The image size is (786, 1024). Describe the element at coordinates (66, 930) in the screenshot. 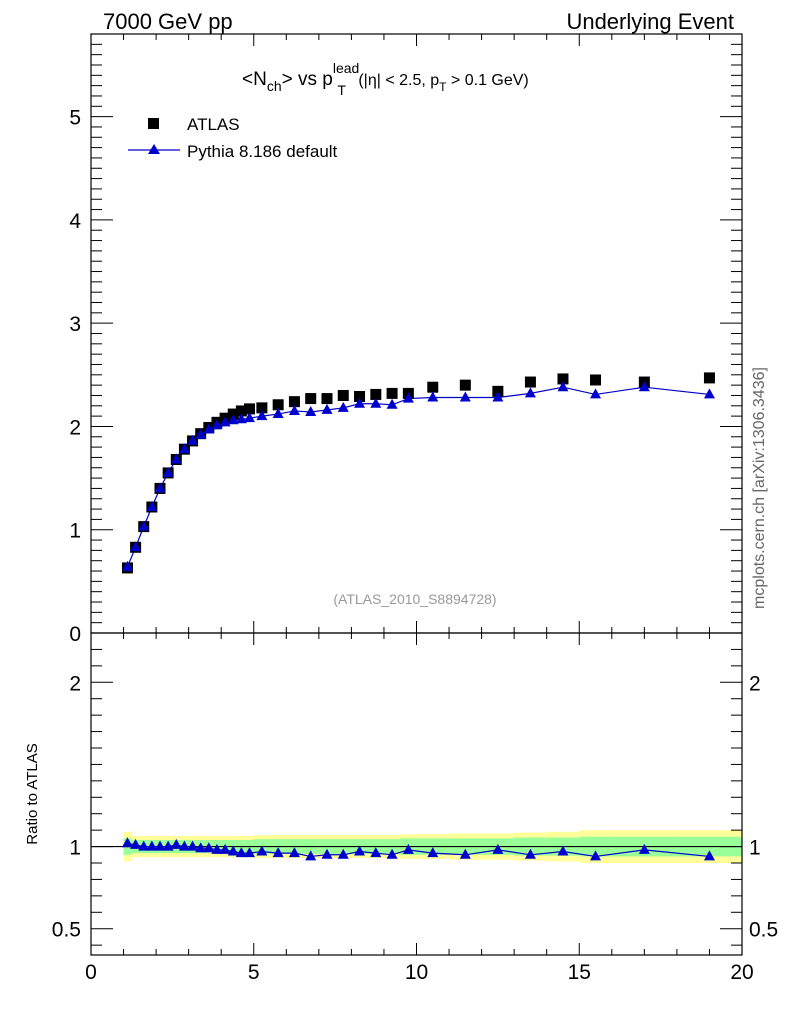

I see `ratio-y-tick-label: 0.5` at that location.